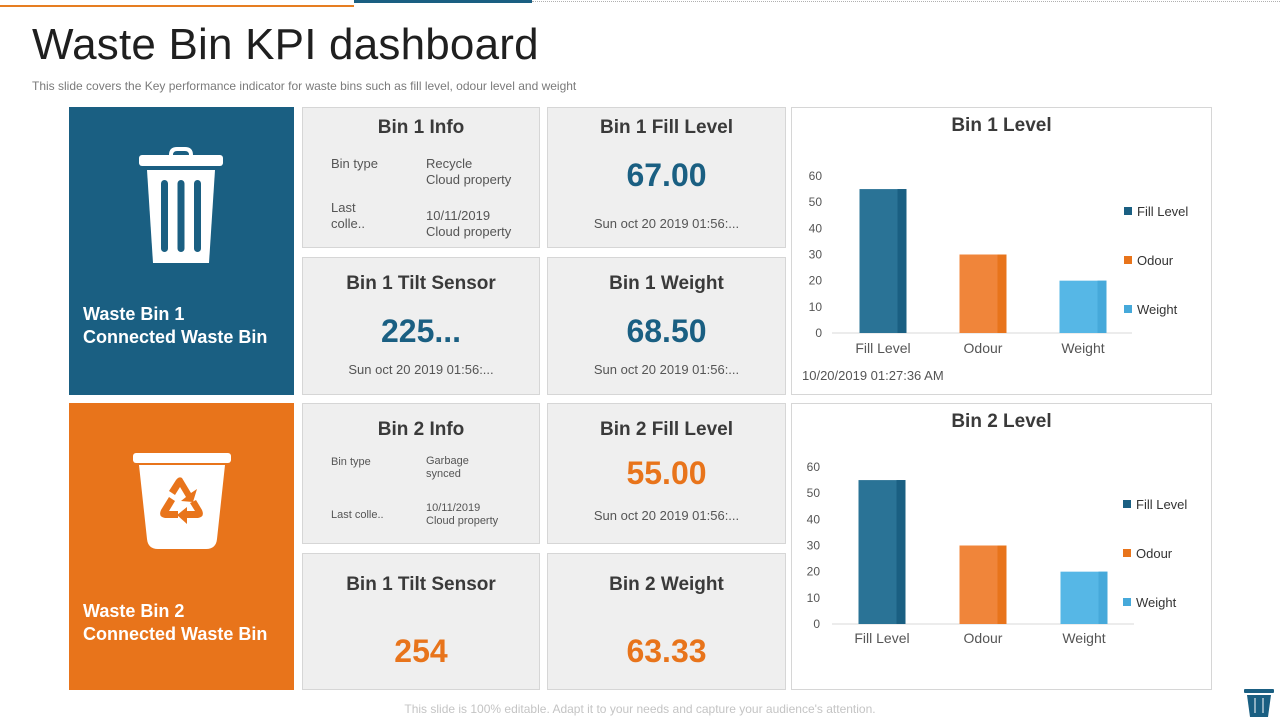 Image resolution: width=1280 pixels, height=720 pixels. I want to click on waste-bin-1-panel: Waste Bin 1 Connected Waste Bin, so click(181, 251).